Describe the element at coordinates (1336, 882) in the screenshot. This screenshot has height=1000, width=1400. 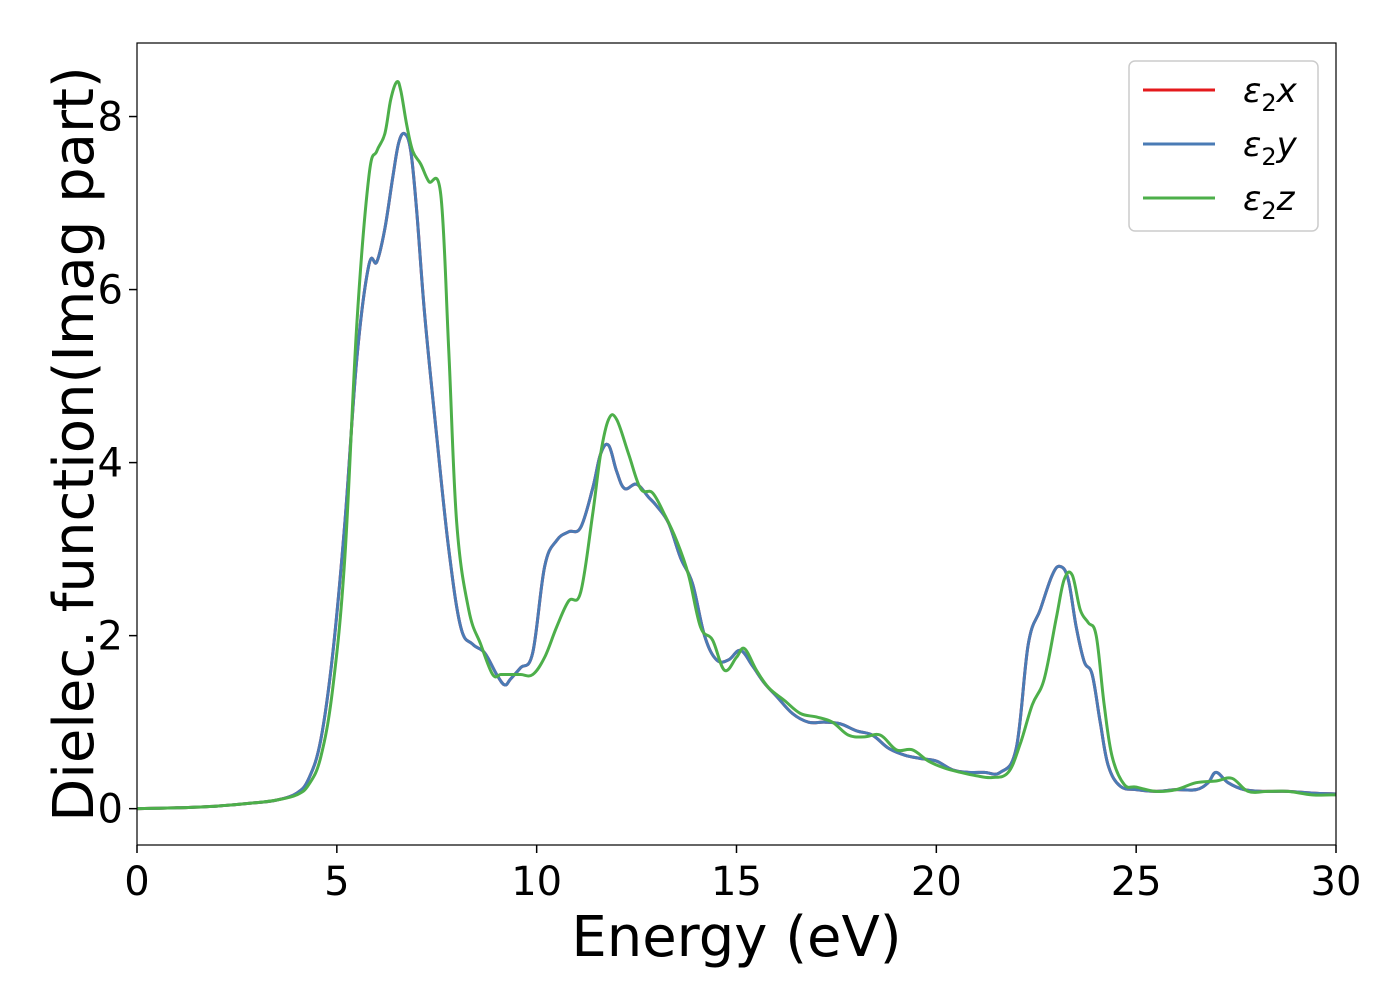
I see `x-tick-label: 30` at that location.